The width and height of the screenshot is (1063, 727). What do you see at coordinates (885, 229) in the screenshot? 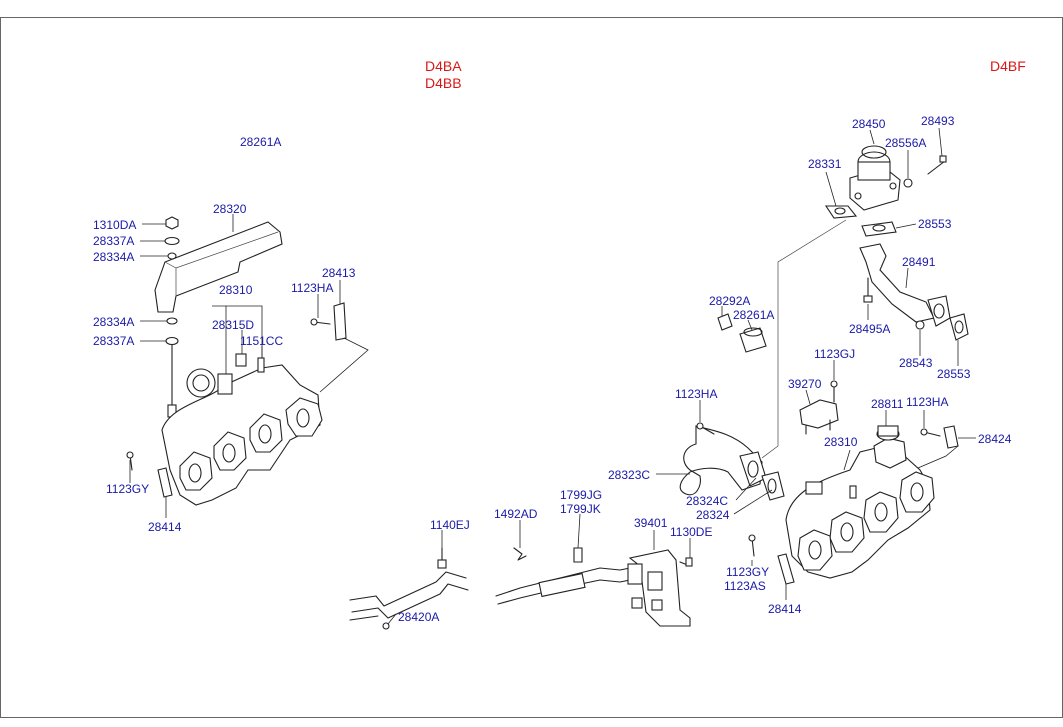
I see `egr-gaskets-bolts` at bounding box center [885, 229].